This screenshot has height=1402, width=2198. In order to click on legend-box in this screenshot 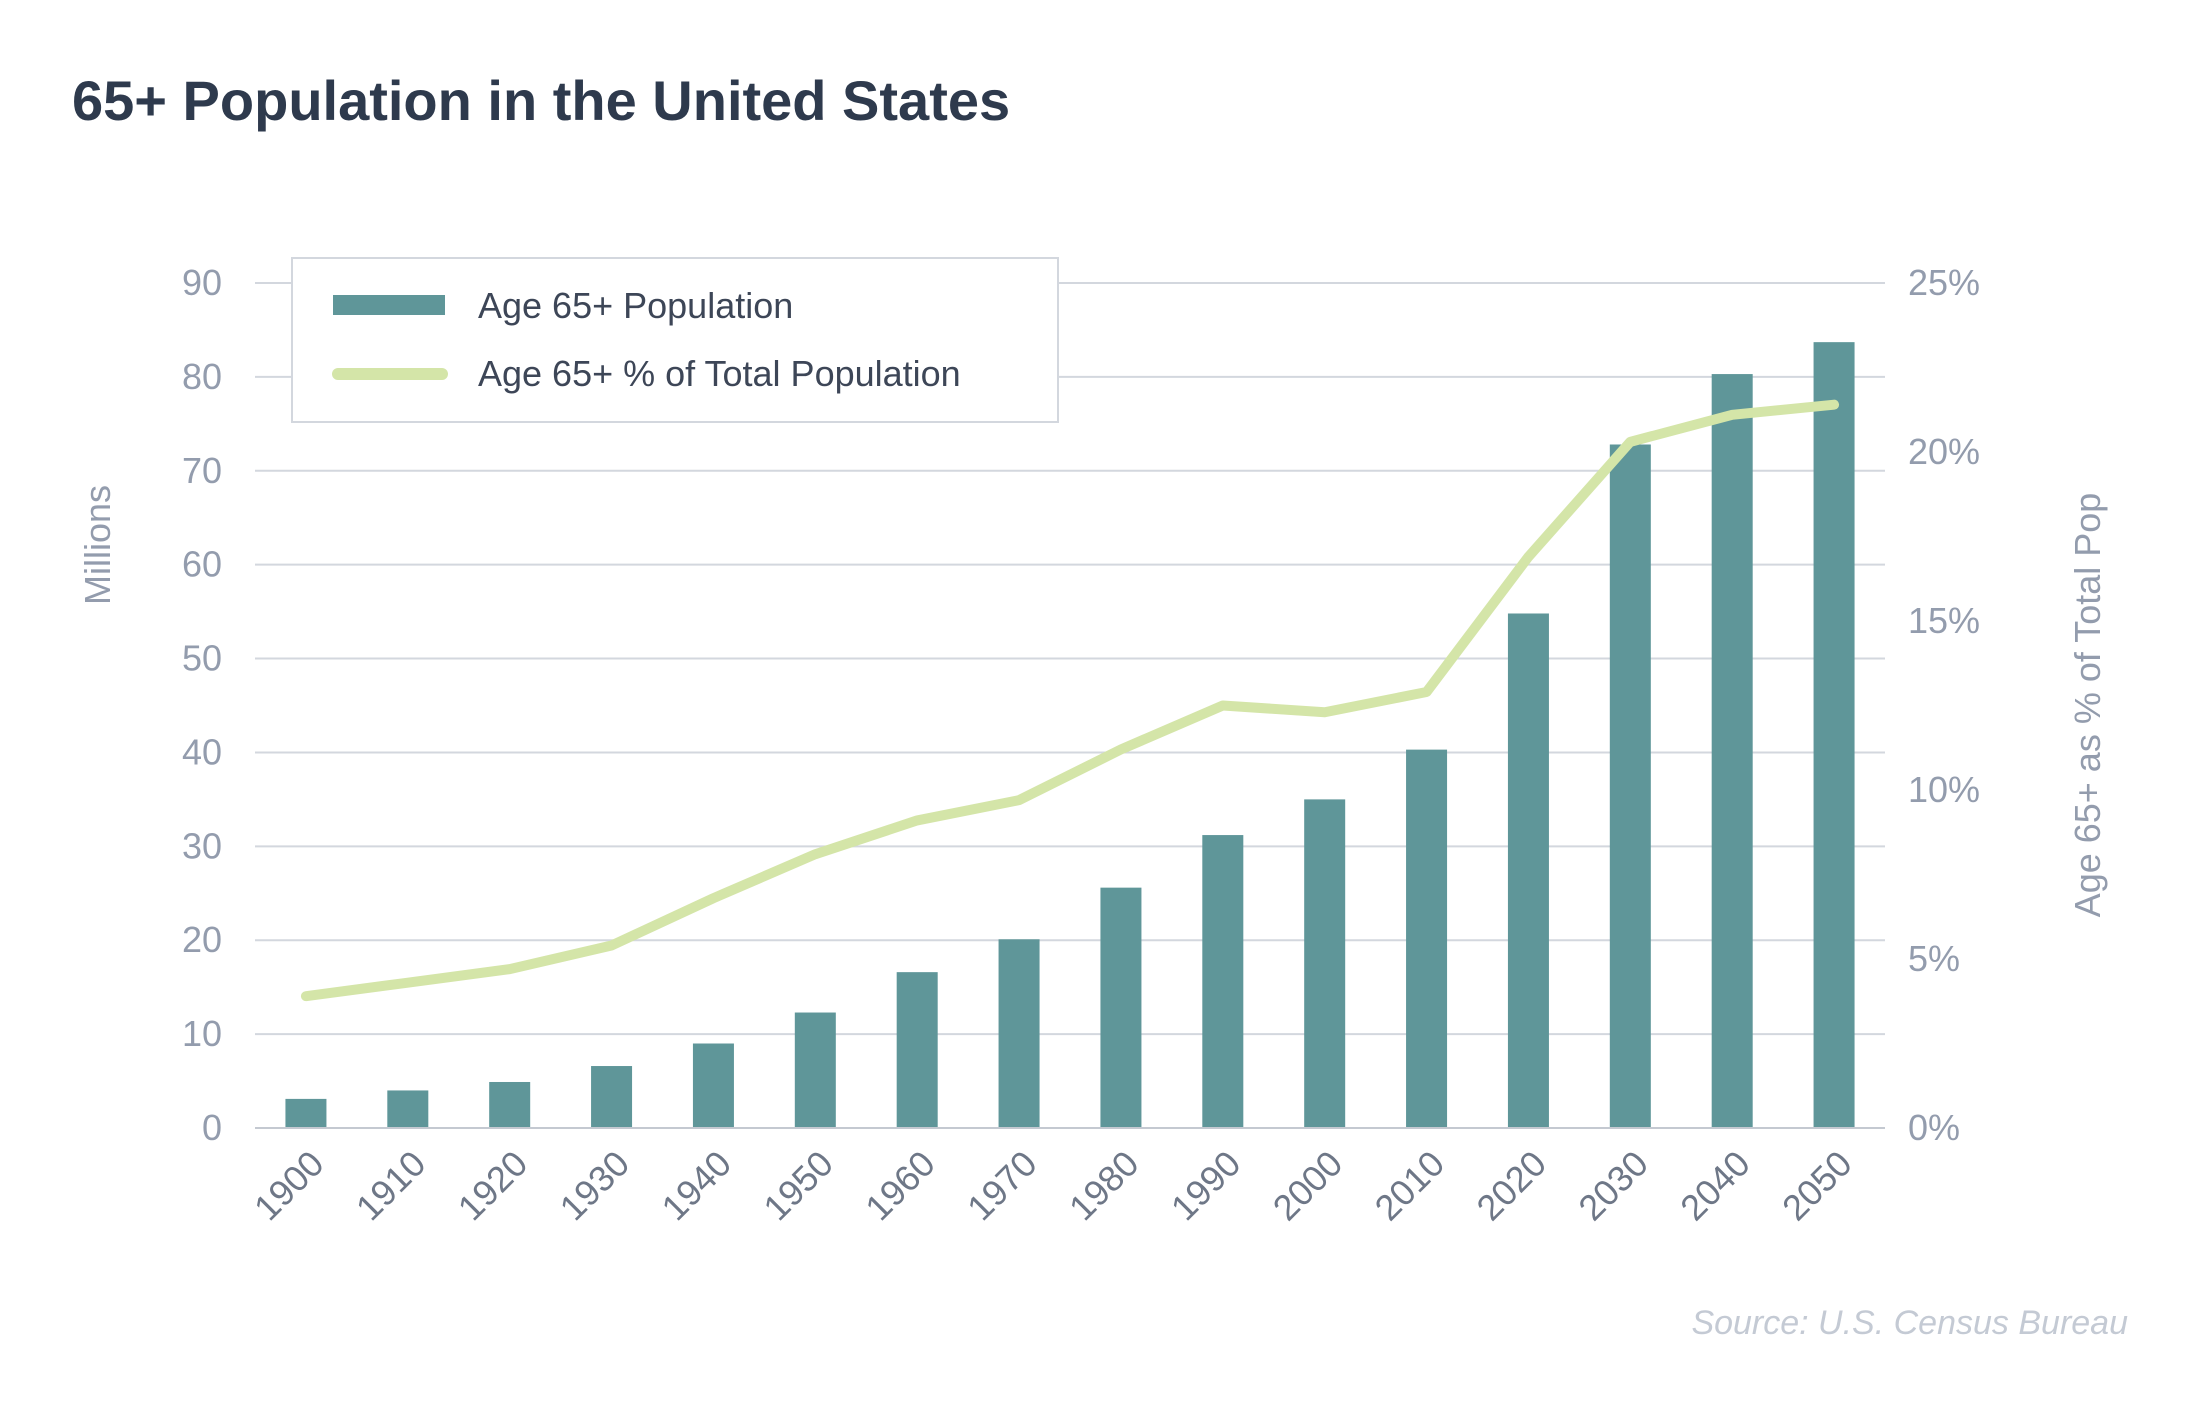, I will do `click(675, 340)`.